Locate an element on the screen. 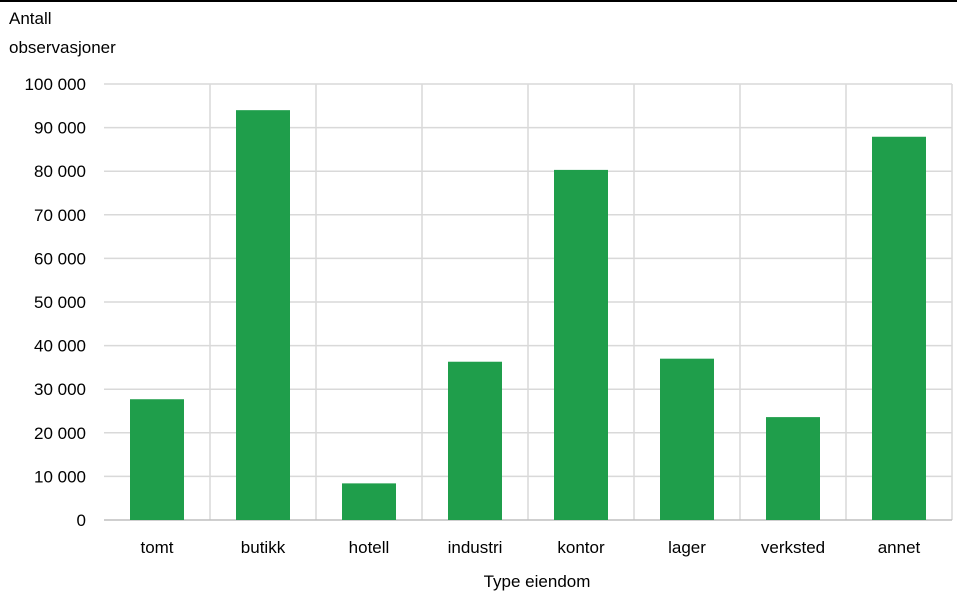  y-axis-title-line-2: observasjoner is located at coordinates (62, 47).